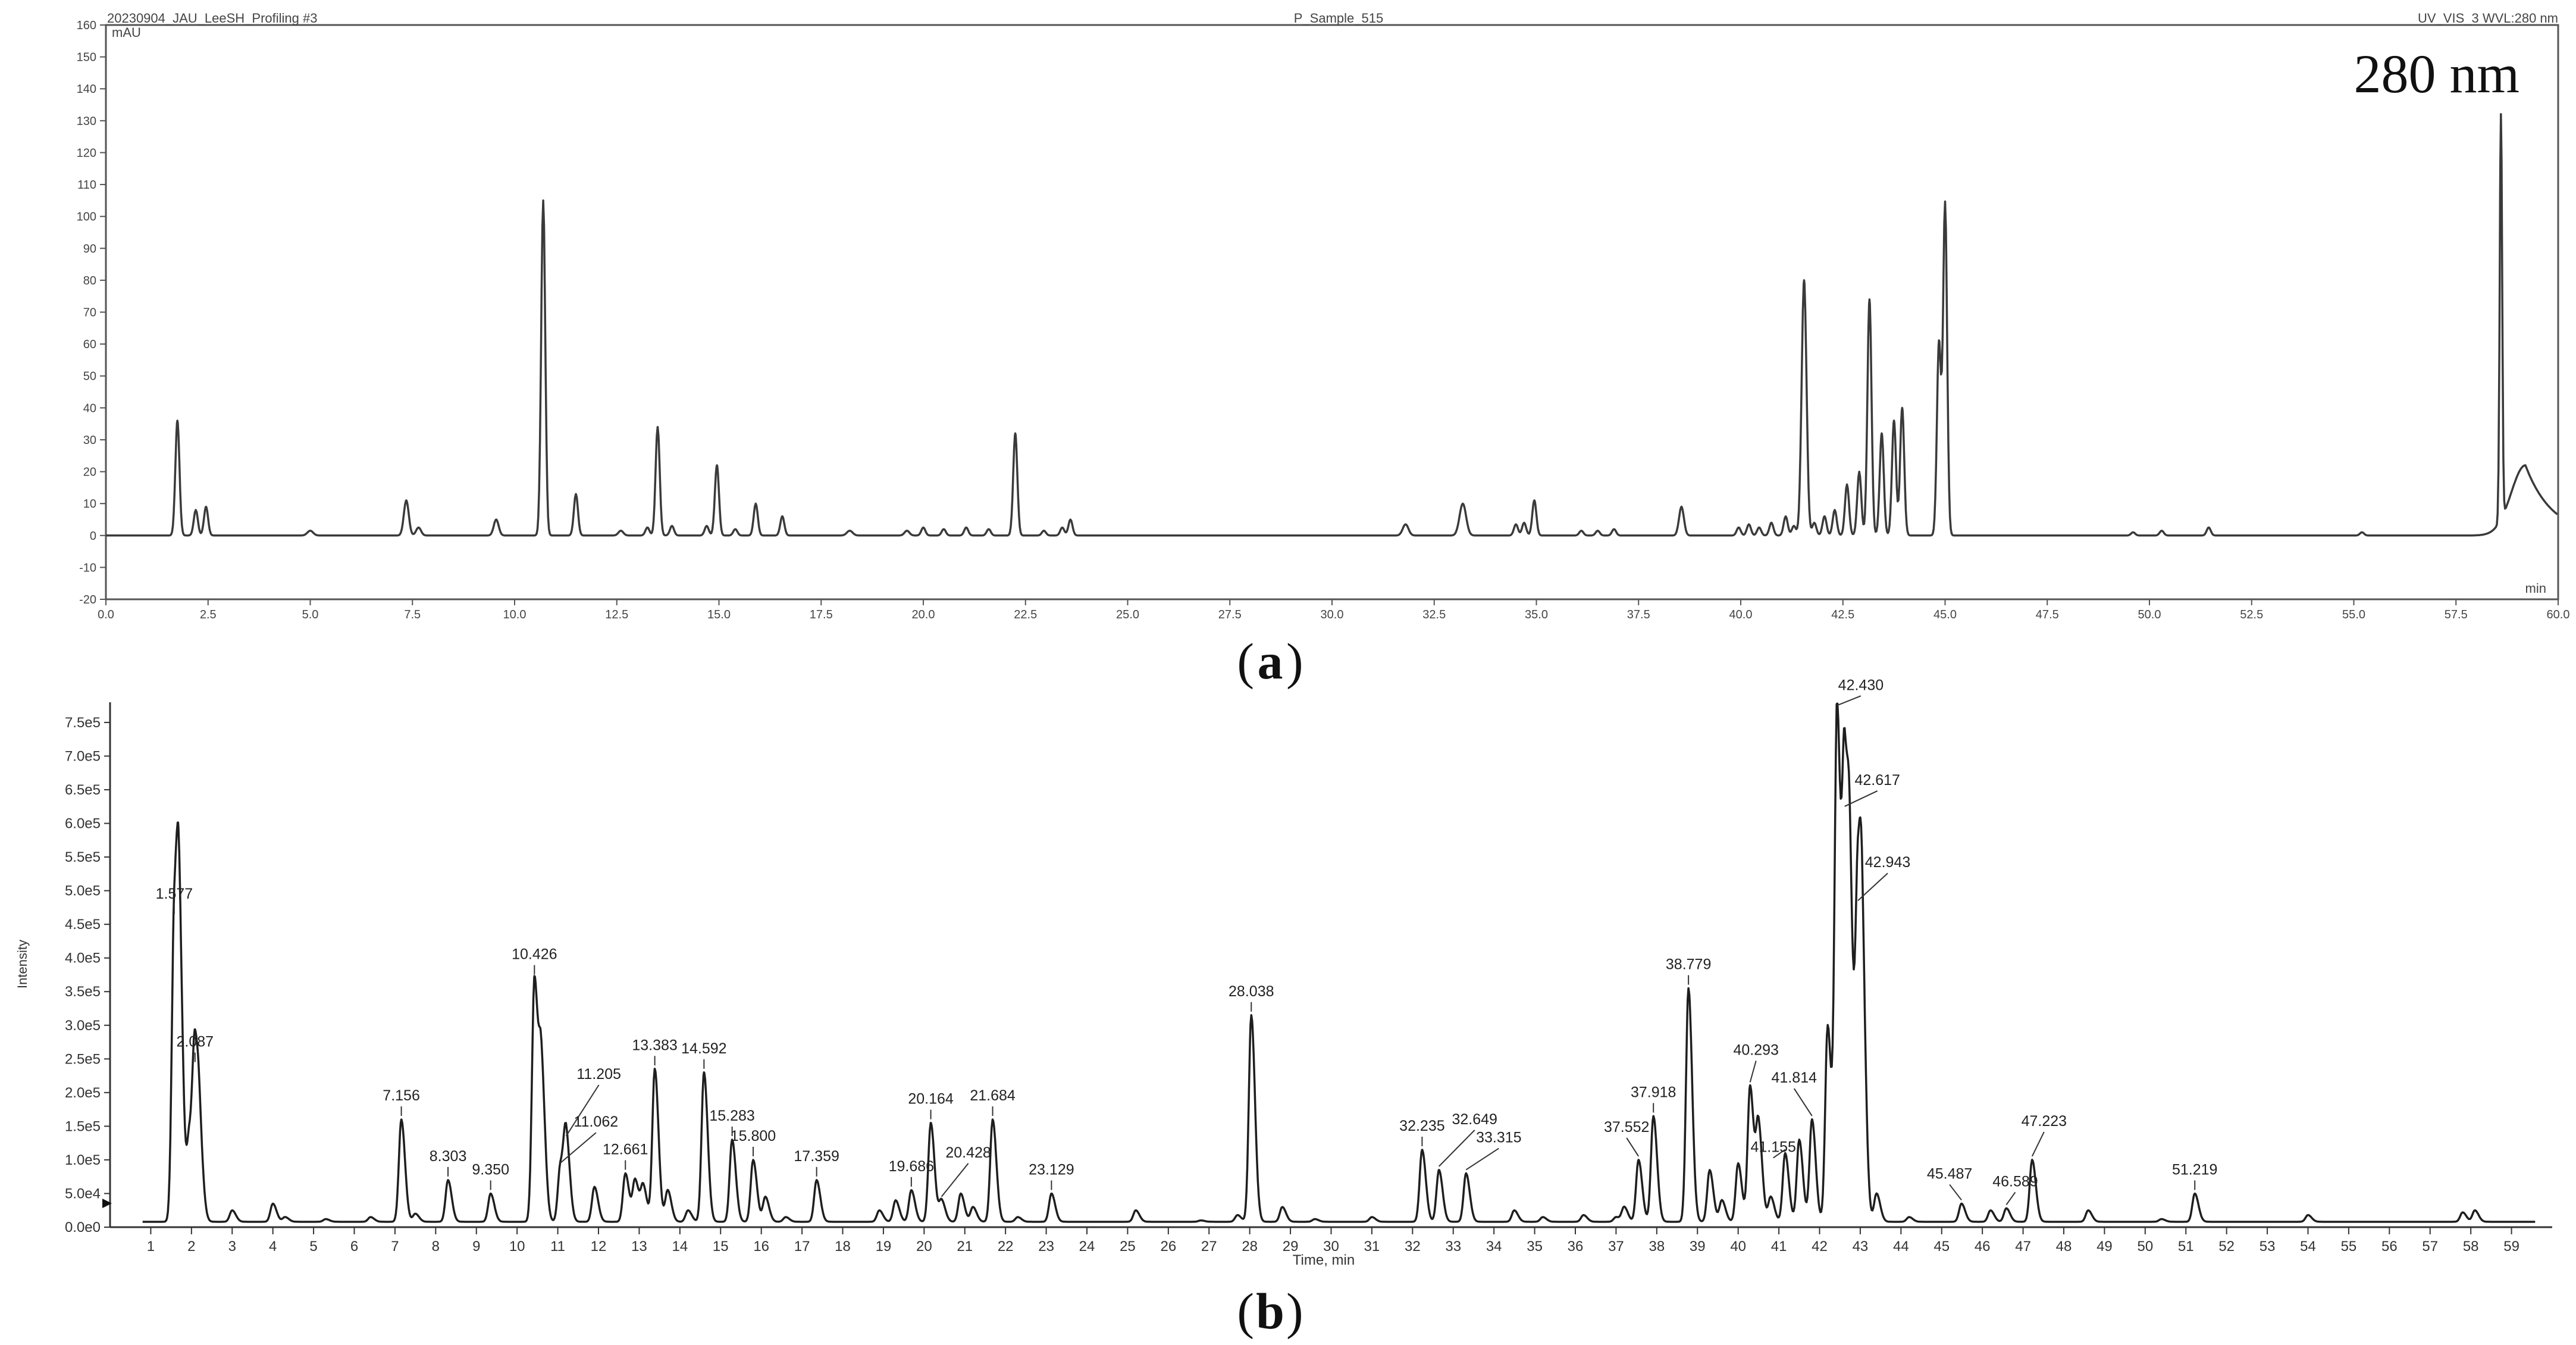  What do you see at coordinates (1168, 1247) in the screenshot?
I see `panel-b-x-tick-label: 26` at bounding box center [1168, 1247].